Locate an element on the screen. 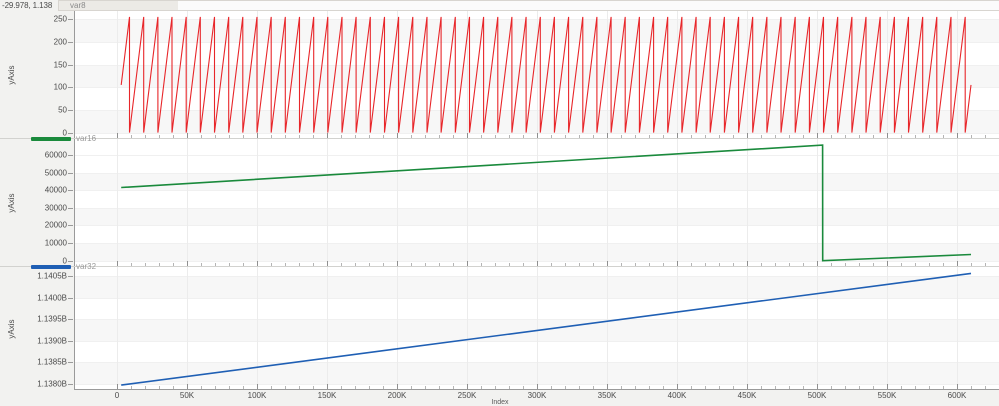 The width and height of the screenshot is (999, 406). legend-var16: var16 is located at coordinates (63, 138).